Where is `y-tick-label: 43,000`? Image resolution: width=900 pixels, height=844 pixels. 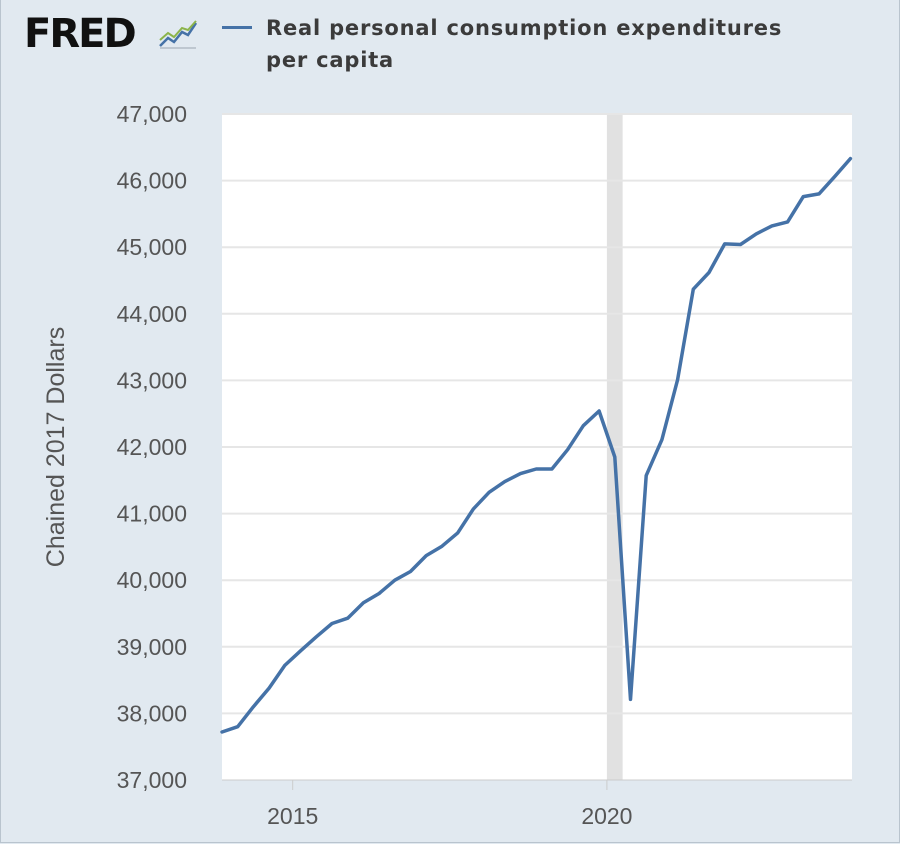
y-tick-label: 43,000 is located at coordinates (152, 380).